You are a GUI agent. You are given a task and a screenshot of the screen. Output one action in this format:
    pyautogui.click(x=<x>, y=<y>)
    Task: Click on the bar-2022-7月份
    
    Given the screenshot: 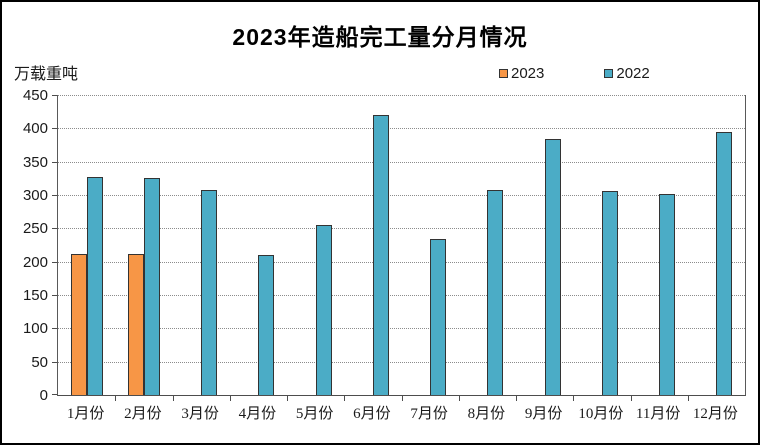 What is the action you would take?
    pyautogui.click(x=438, y=317)
    